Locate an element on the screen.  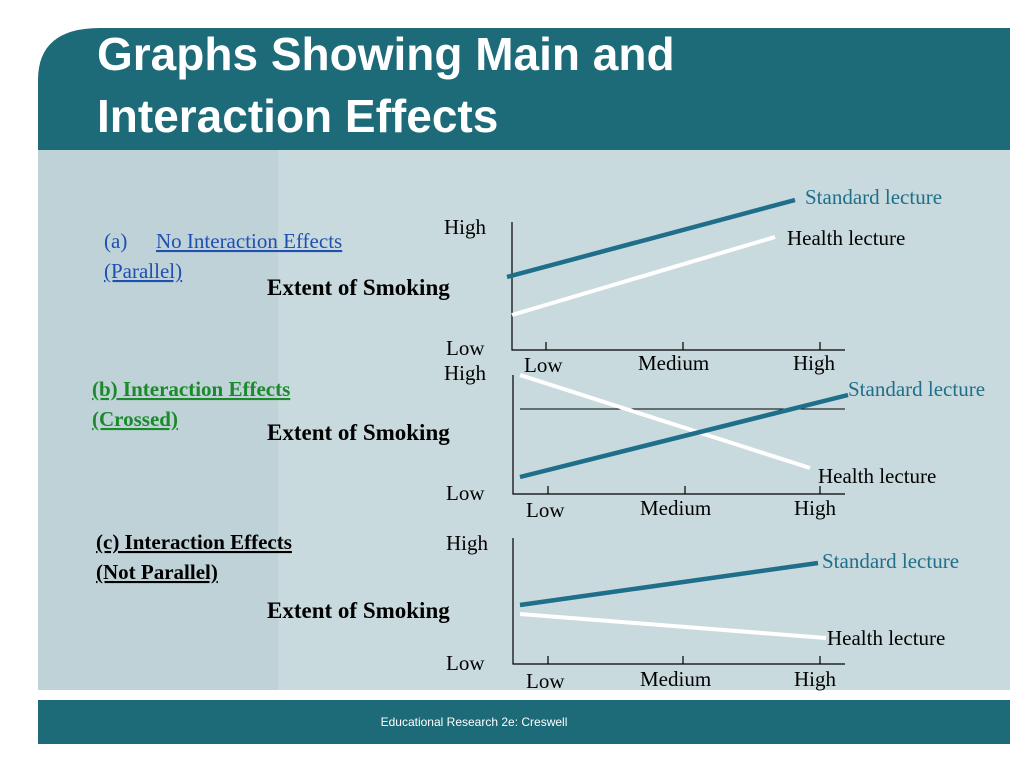
panel-label: (Not Parallel) is located at coordinates (157, 572).